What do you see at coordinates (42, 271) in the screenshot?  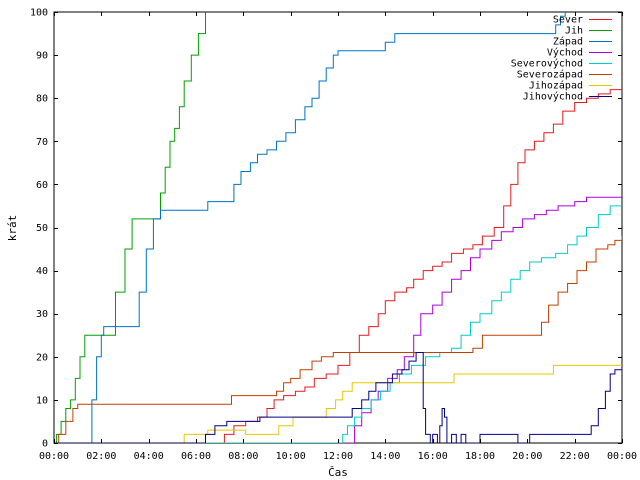 I see `y-tick-label: 40` at bounding box center [42, 271].